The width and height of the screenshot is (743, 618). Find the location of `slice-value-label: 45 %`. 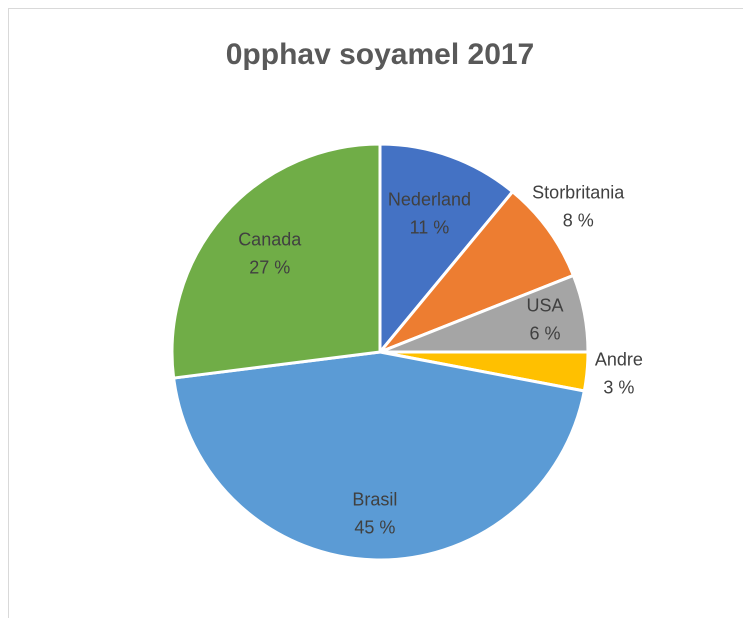

slice-value-label: 45 % is located at coordinates (374, 528).